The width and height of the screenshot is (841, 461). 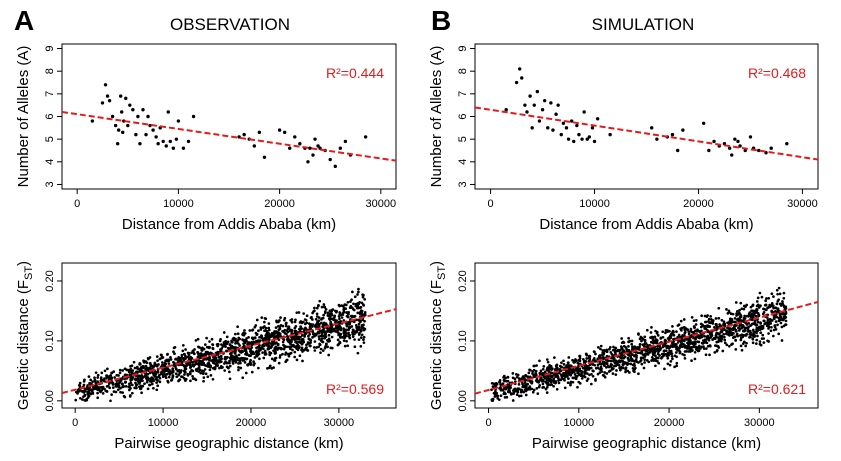 I want to click on sim-alleles-xtick-label-0: 0, so click(x=491, y=204).